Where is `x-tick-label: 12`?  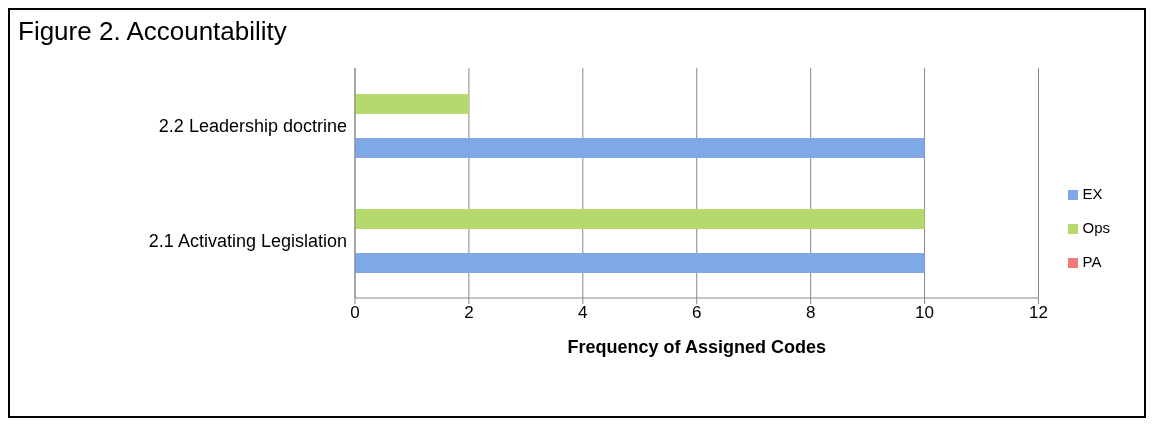
x-tick-label: 12 is located at coordinates (1038, 313).